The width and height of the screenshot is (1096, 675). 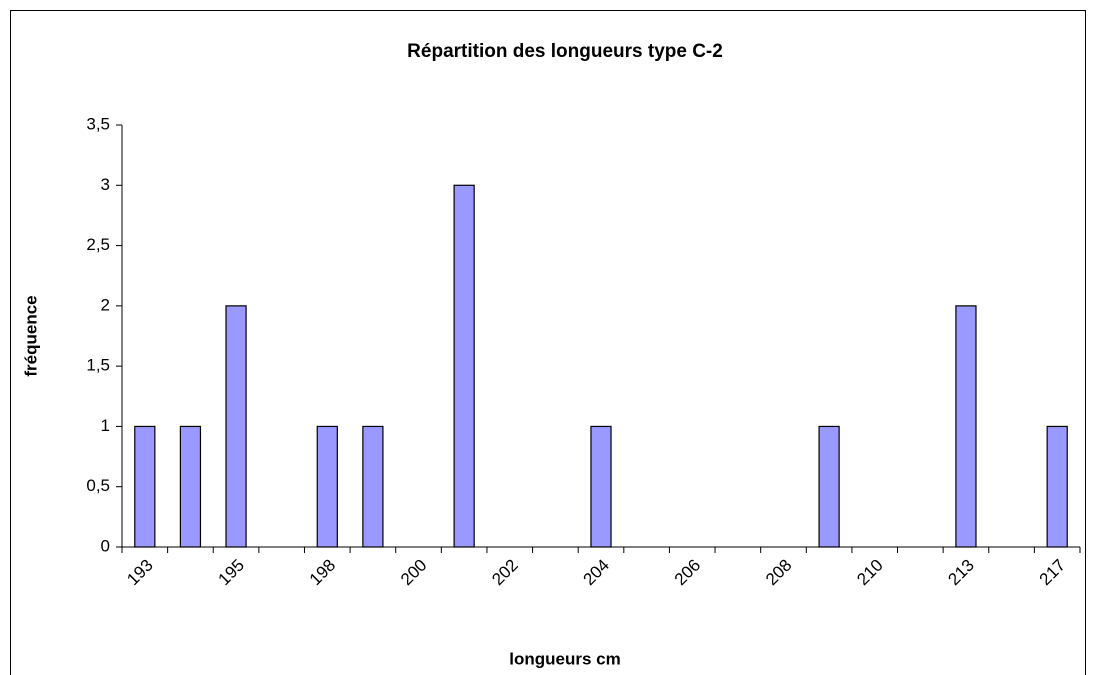 What do you see at coordinates (105, 545) in the screenshot?
I see `y-tick-label: 0` at bounding box center [105, 545].